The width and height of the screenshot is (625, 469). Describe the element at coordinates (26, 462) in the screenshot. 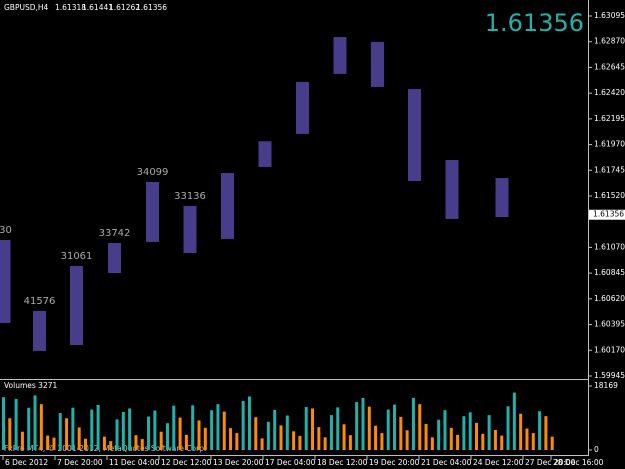

I see `x-tick-label: 6 Dec 2012` at that location.